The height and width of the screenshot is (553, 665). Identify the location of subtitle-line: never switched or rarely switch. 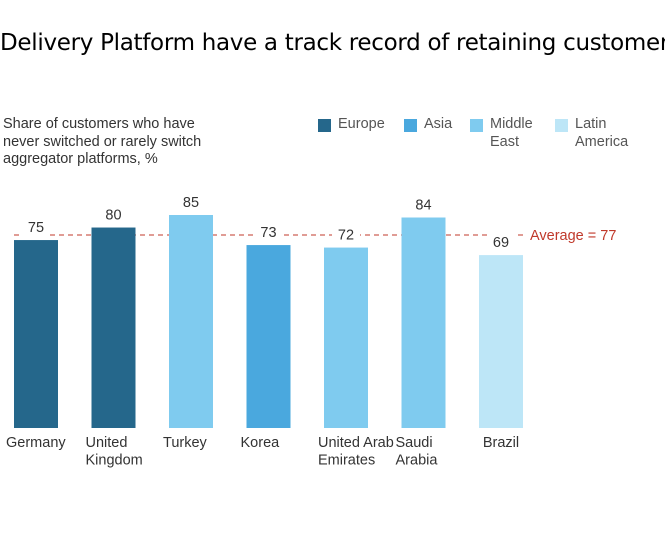
(102, 141).